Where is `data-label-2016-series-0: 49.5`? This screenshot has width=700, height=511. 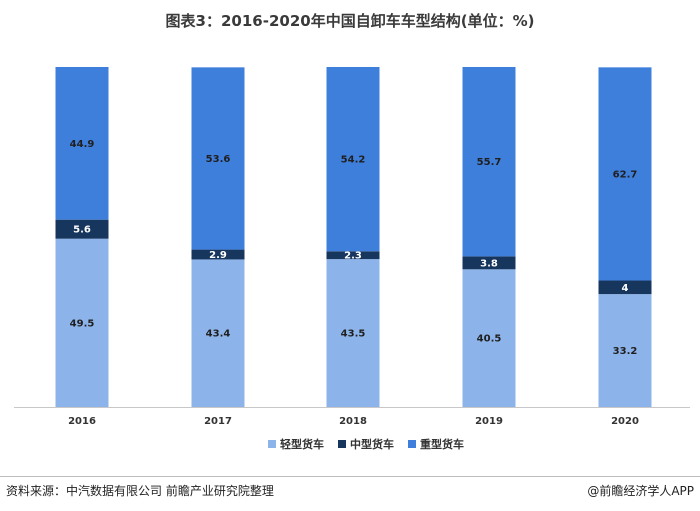
data-label-2016-series-0: 49.5 is located at coordinates (82, 323).